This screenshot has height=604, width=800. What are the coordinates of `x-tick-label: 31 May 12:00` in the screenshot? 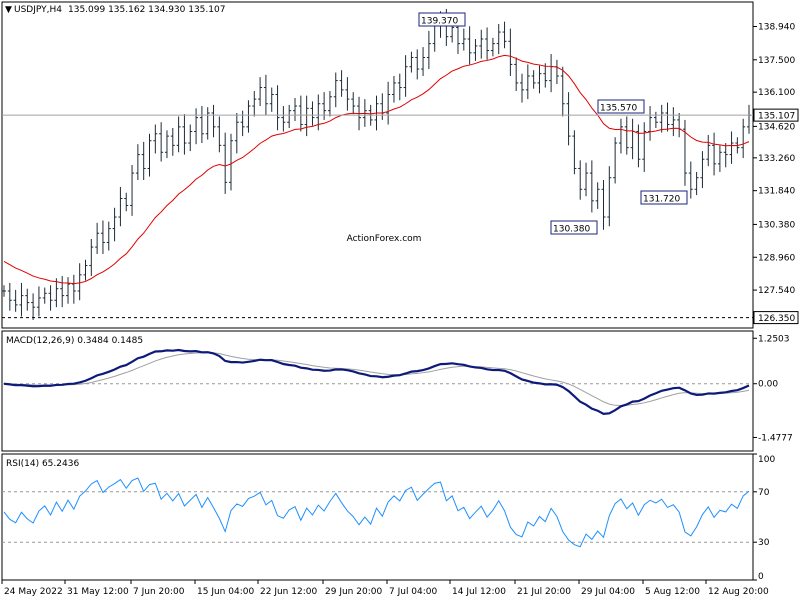 It's located at (98, 592).